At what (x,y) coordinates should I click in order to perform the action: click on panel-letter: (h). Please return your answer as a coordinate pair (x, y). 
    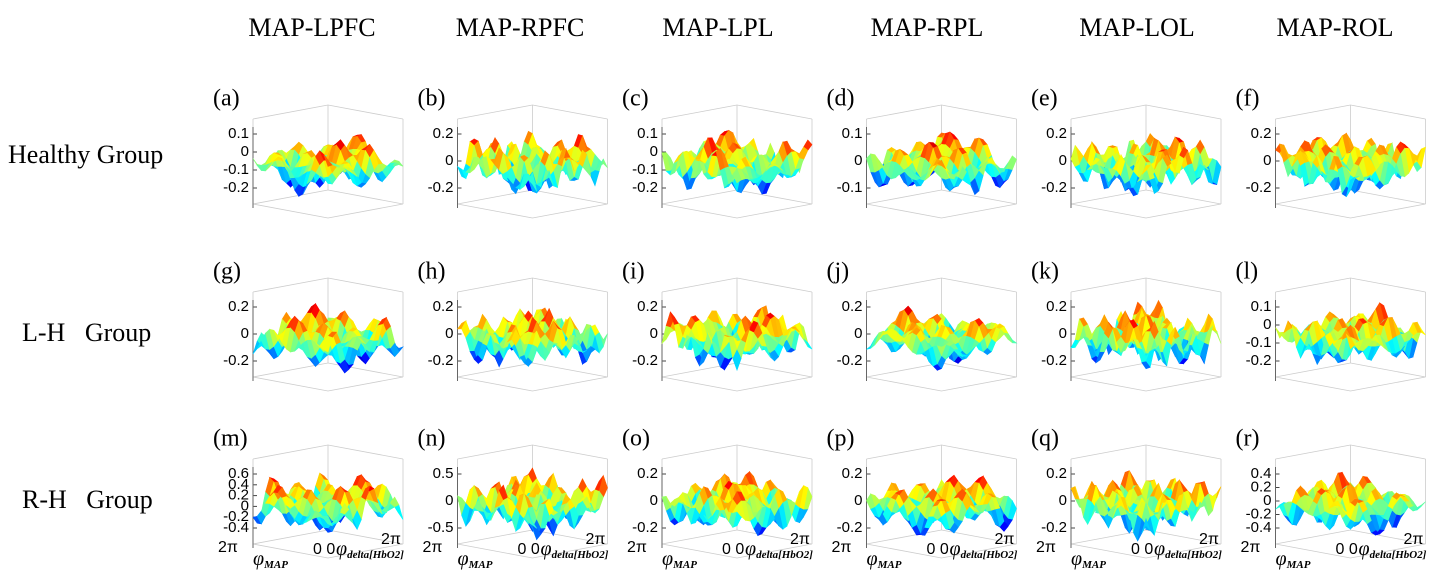
    Looking at the image, I should click on (432, 272).